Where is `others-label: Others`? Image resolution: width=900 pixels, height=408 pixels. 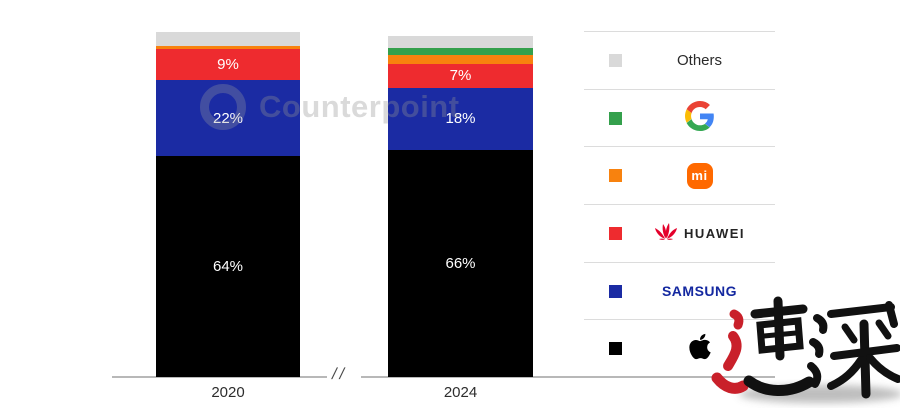
others-label: Others is located at coordinates (699, 60).